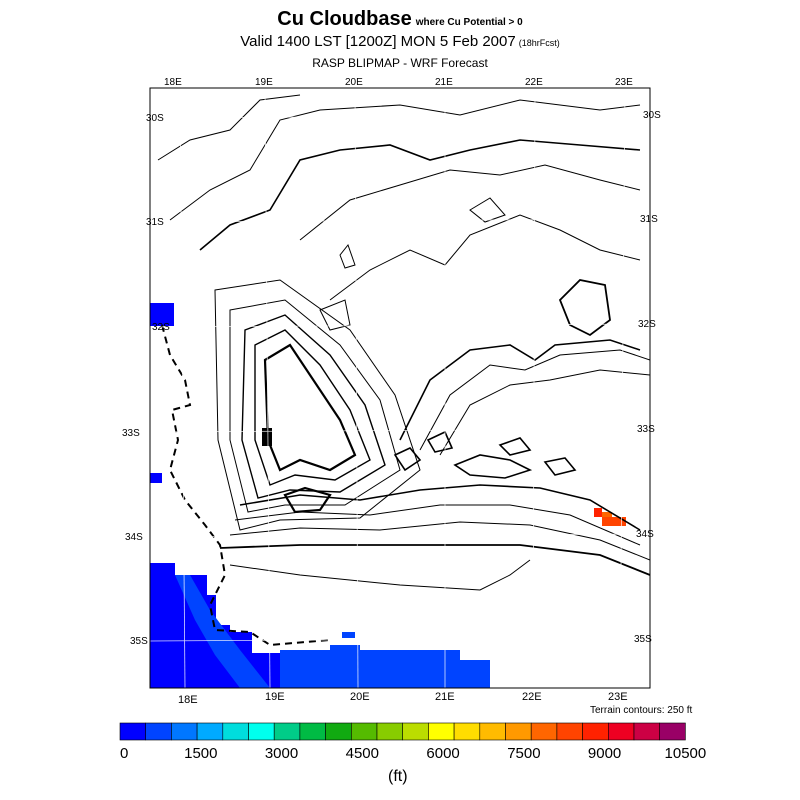 The width and height of the screenshot is (800, 800). What do you see at coordinates (398, 82) in the screenshot?
I see `lon-labels-top: 18E 19E 20E 21E 22E 23E` at bounding box center [398, 82].